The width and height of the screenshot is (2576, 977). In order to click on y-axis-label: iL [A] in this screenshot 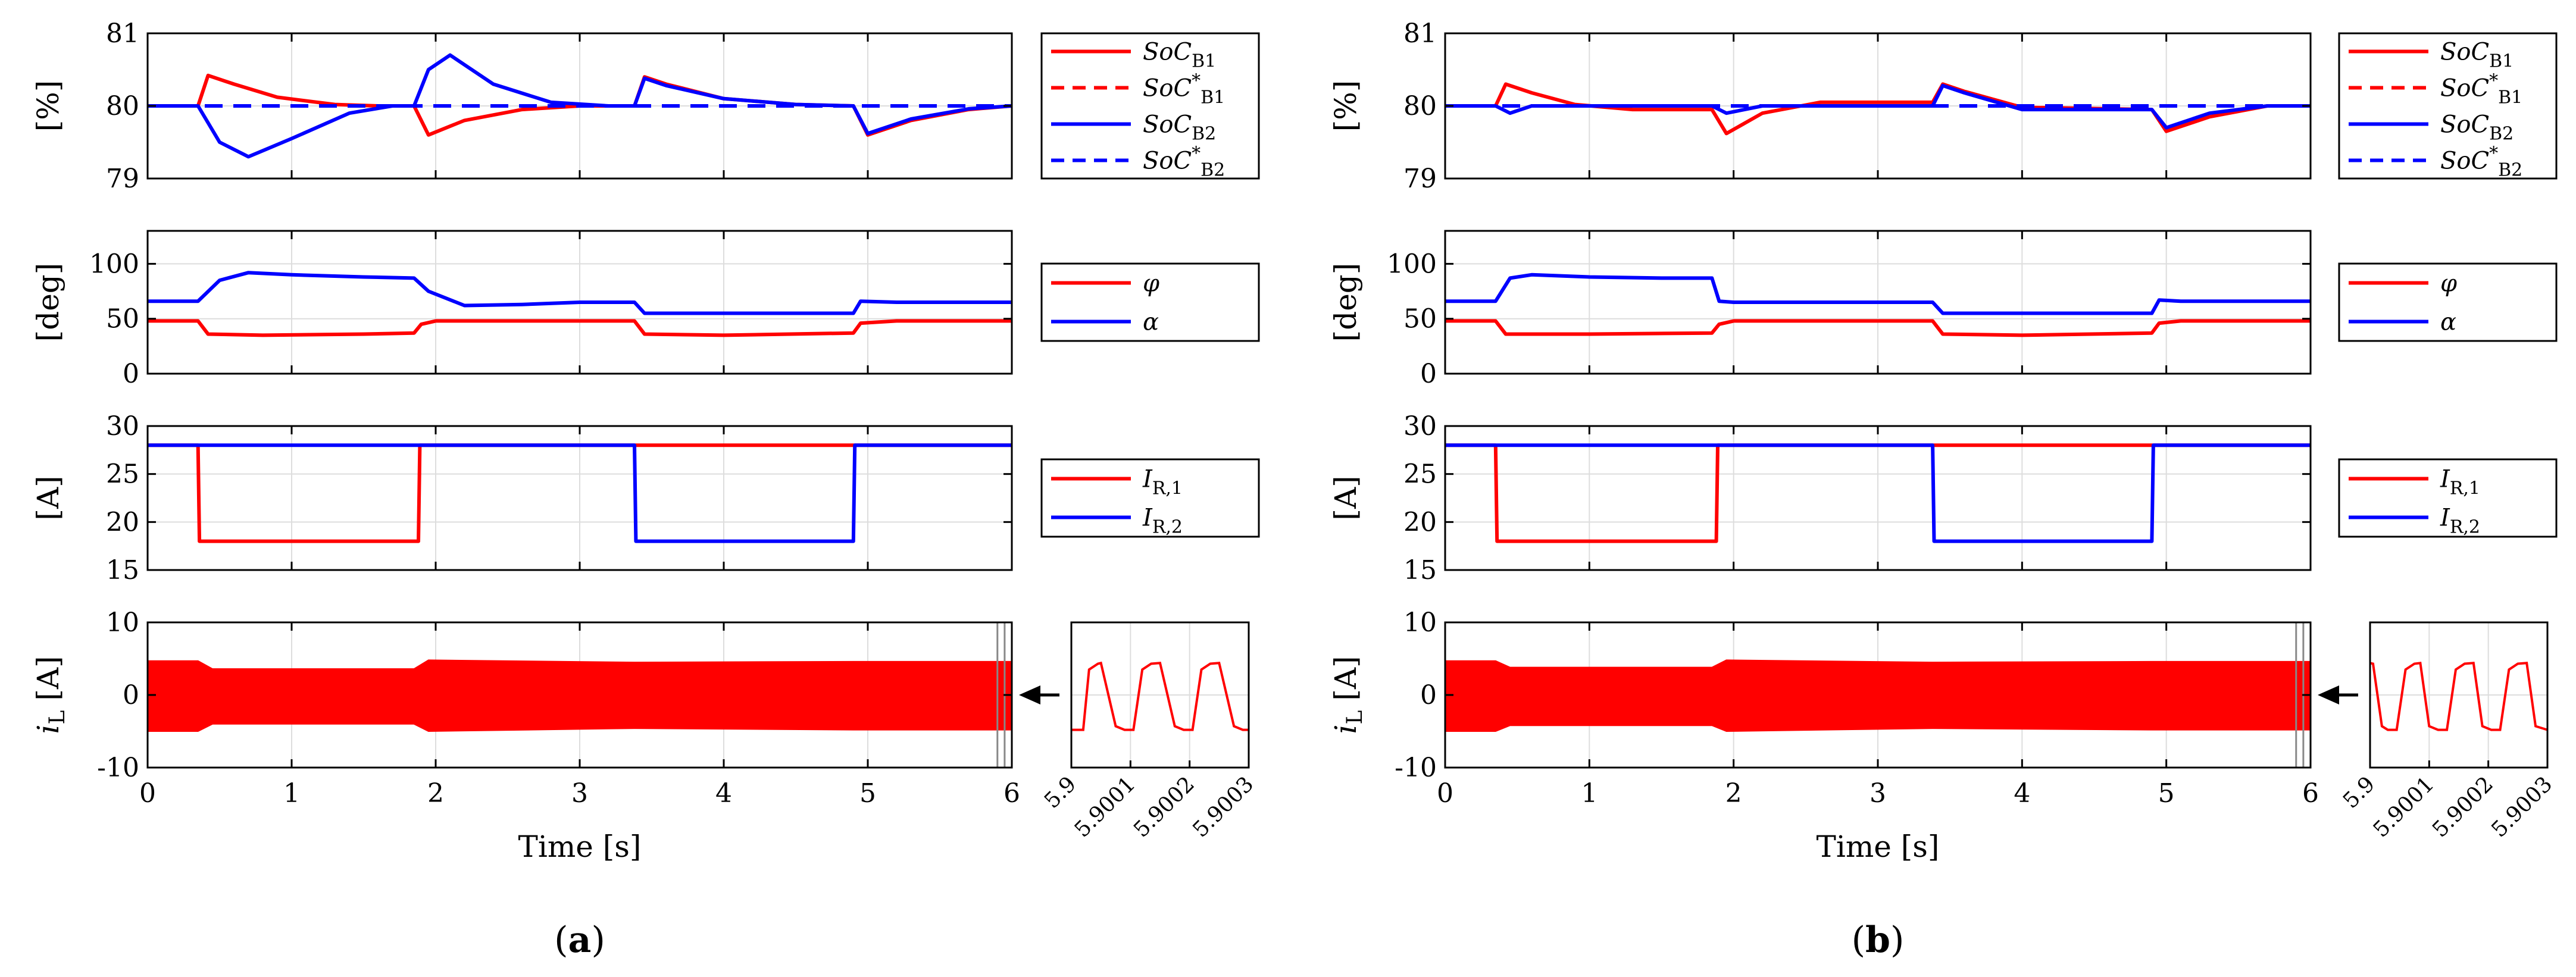, I will do `click(50, 695)`.